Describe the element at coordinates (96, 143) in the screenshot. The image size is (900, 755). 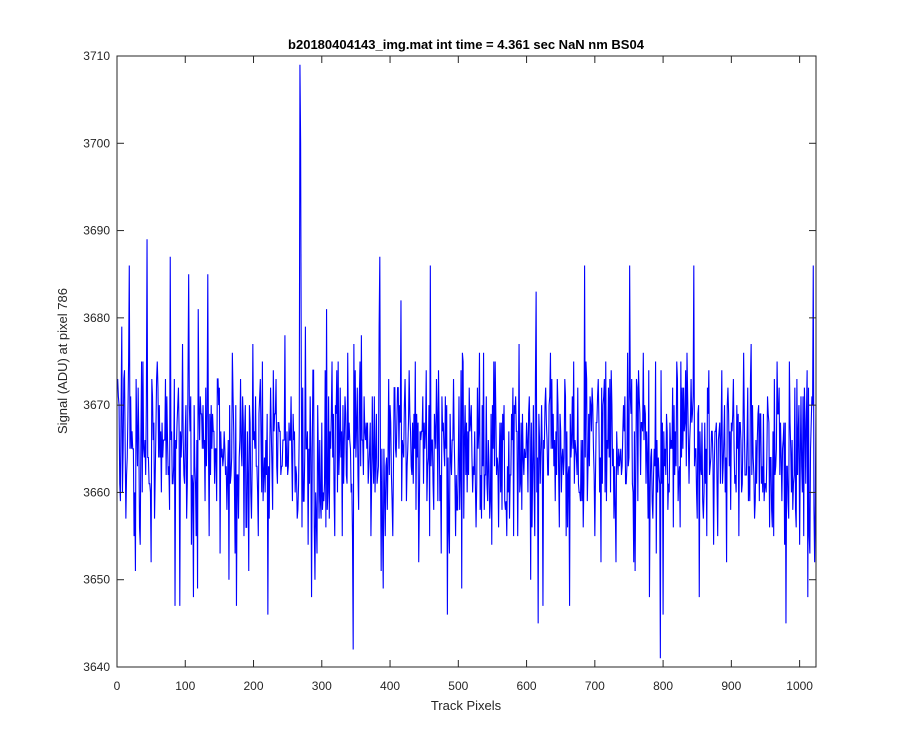
I see `y-tick-label: 3700` at that location.